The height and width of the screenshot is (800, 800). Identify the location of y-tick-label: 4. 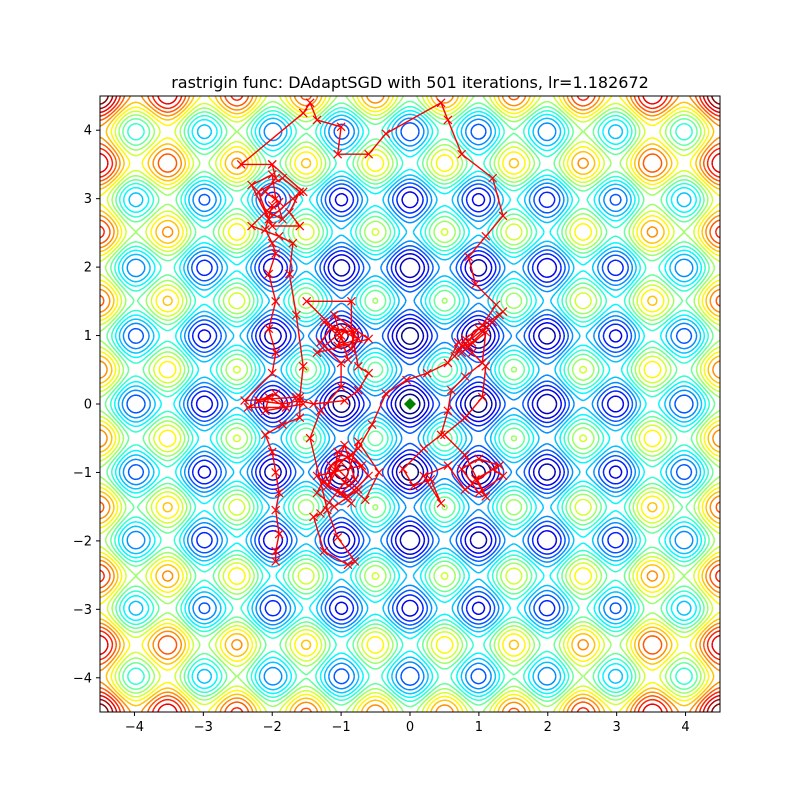
(88, 131).